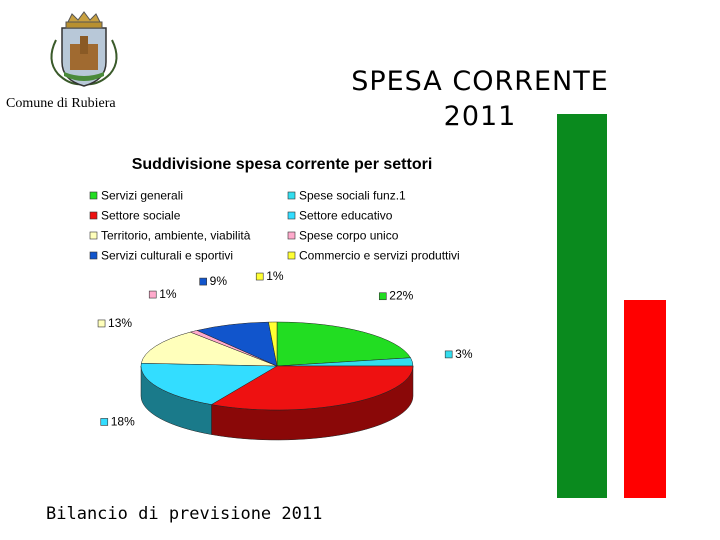 The width and height of the screenshot is (720, 540). Describe the element at coordinates (120, 323) in the screenshot. I see `data-label-territorio-ambiente-viabilita: 13%` at that location.